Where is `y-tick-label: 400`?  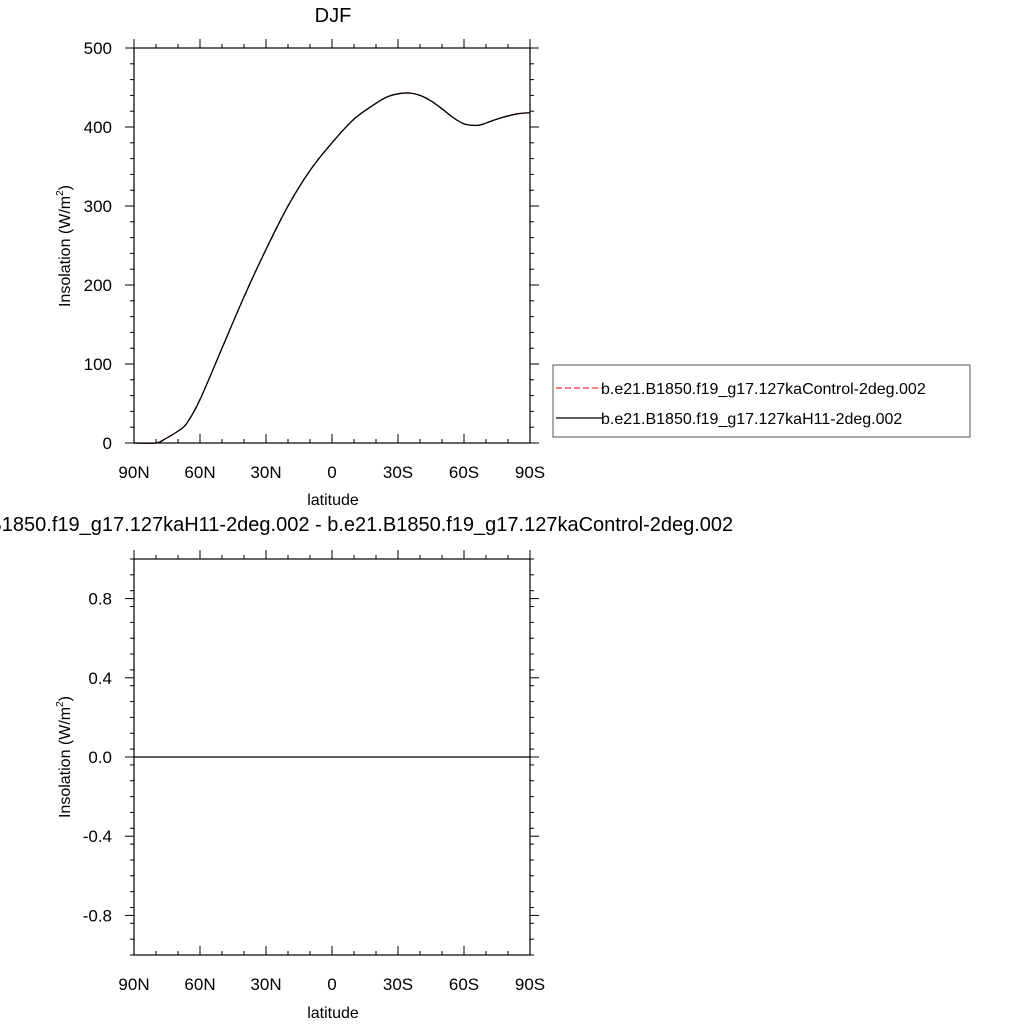 y-tick-label: 400 is located at coordinates (98, 127).